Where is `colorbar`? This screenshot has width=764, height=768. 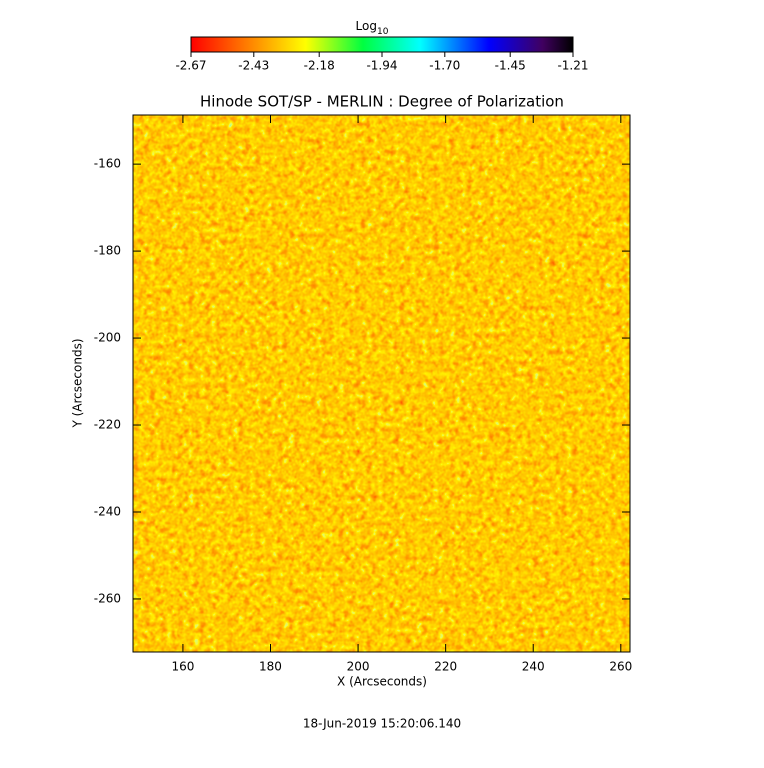
colorbar is located at coordinates (382, 44).